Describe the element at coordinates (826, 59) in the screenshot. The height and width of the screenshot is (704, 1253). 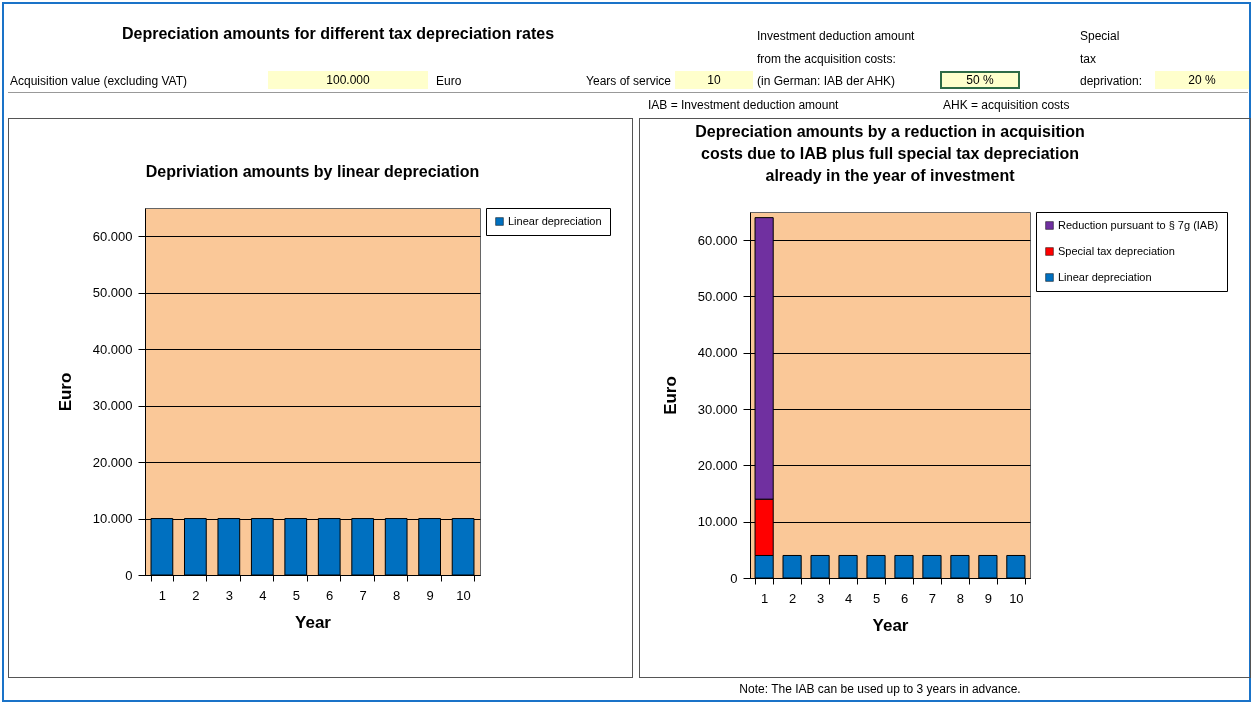
I see `text: from the acquisition costs:` at that location.